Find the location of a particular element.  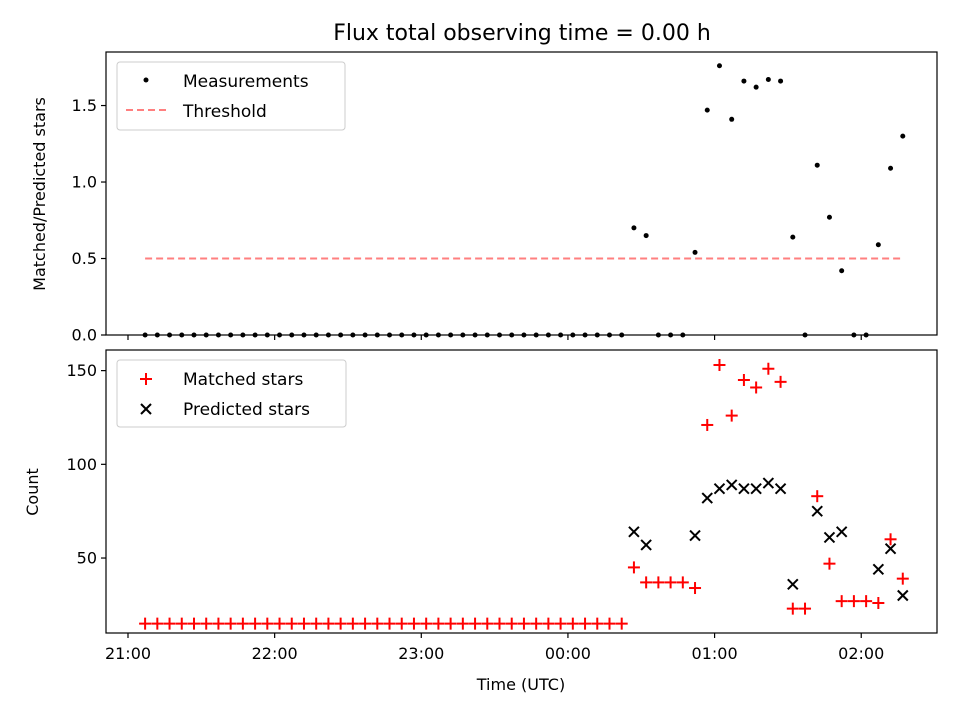

count-x-tick-label: 00:00 is located at coordinates (568, 653).